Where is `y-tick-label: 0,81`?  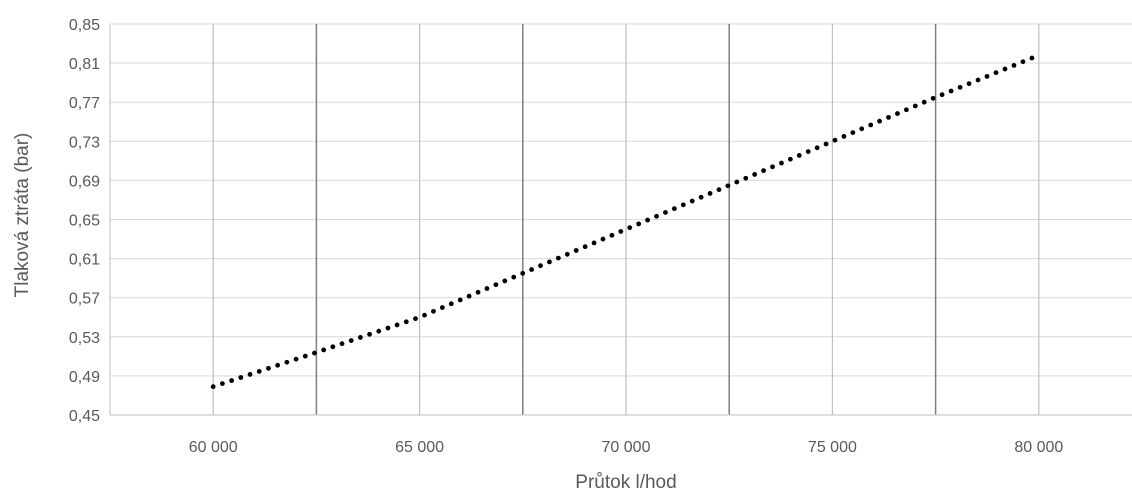 y-tick-label: 0,81 is located at coordinates (84, 64).